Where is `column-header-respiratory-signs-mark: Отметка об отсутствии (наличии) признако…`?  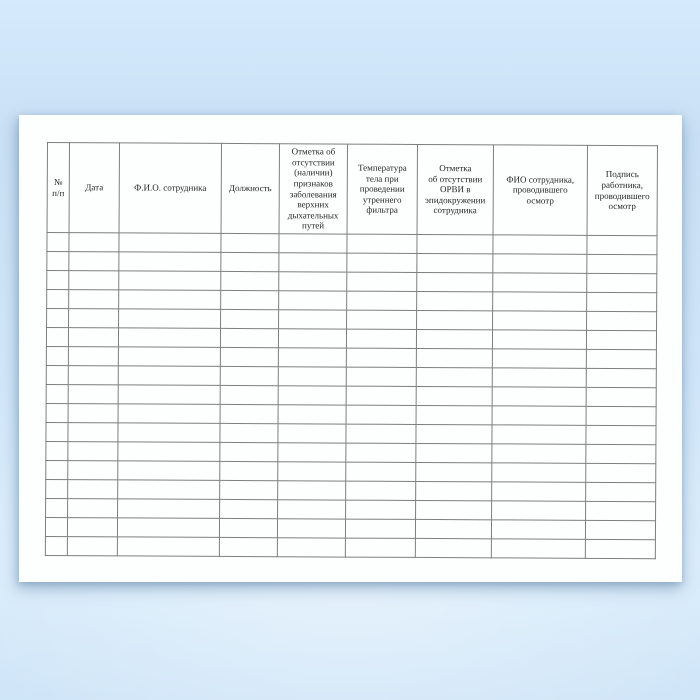 column-header-respiratory-signs-mark: Отметка об отсутствии (наличии) признако… is located at coordinates (313, 189).